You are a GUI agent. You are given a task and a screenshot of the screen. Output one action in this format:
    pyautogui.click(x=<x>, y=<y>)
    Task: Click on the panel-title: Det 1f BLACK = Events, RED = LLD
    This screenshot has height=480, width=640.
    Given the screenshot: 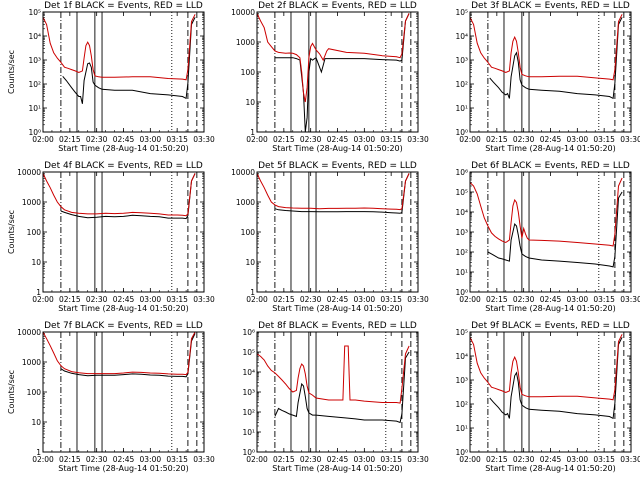 What is the action you would take?
    pyautogui.click(x=123, y=6)
    